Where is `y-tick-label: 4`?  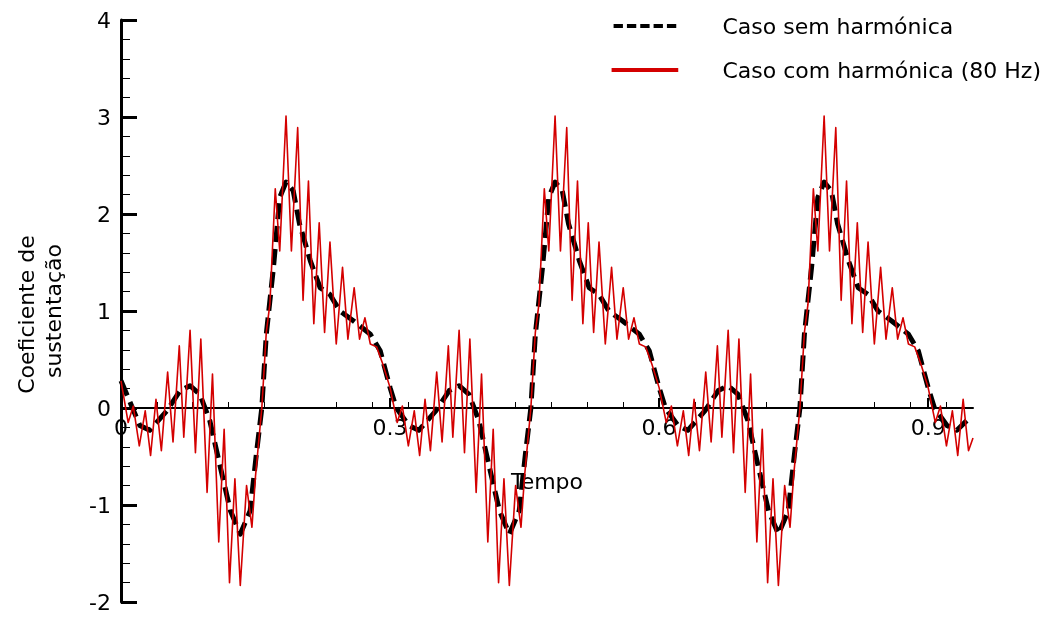
y-tick-label: 4 is located at coordinates (104, 20).